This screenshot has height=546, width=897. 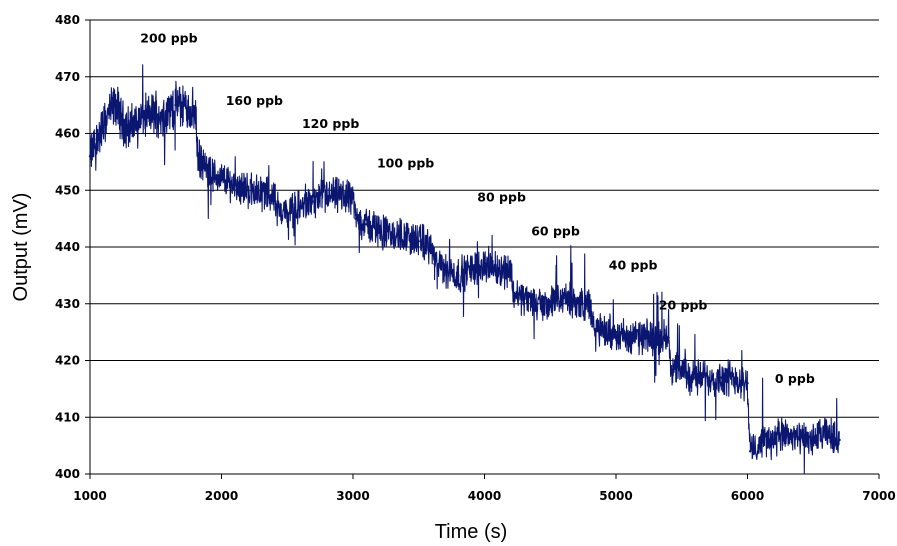 What do you see at coordinates (555, 231) in the screenshot?
I see `concentration-label: 60 ppb` at bounding box center [555, 231].